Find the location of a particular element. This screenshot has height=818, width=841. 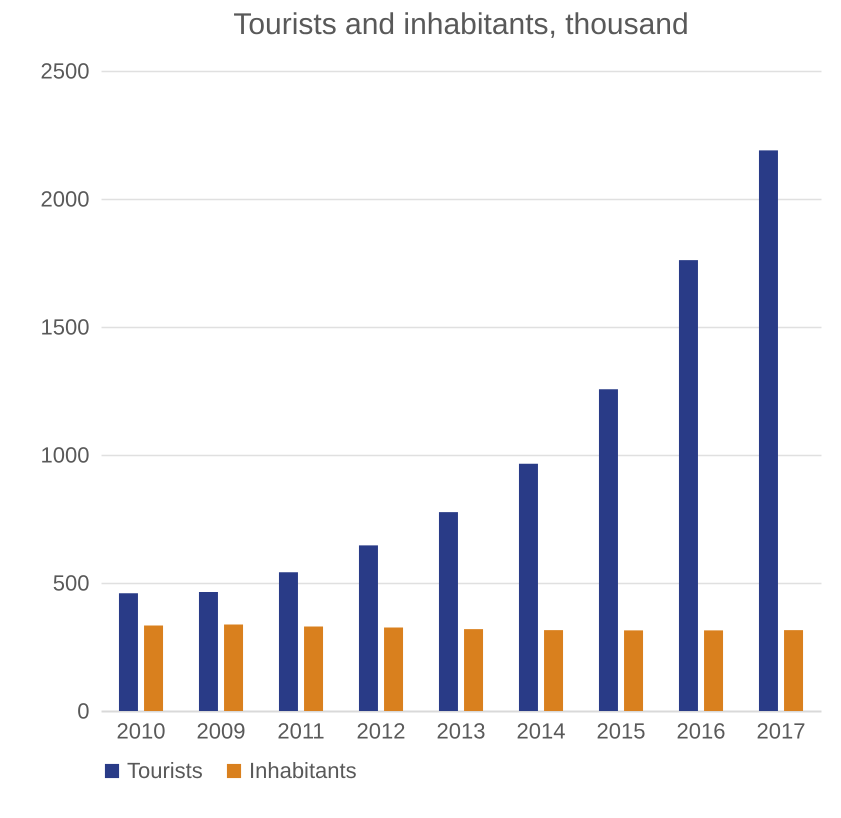

y-tick-label: 1500 is located at coordinates (65, 327).